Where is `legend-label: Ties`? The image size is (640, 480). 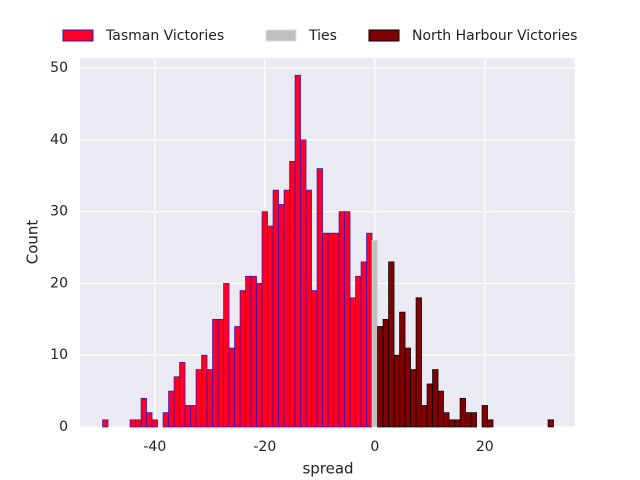 legend-label: Ties is located at coordinates (322, 36).